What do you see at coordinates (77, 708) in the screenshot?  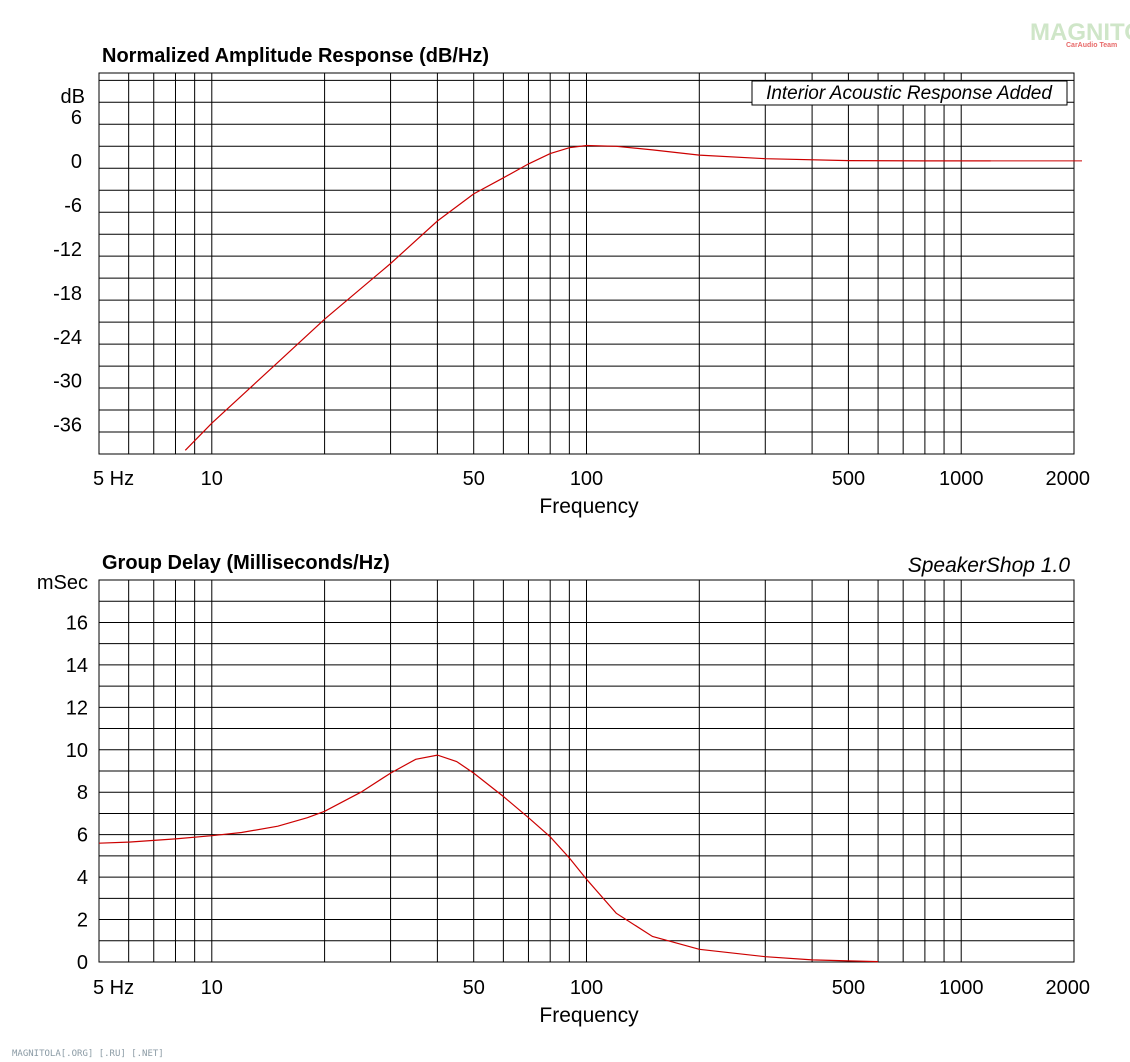 I see `y-tick-label: 12` at bounding box center [77, 708].